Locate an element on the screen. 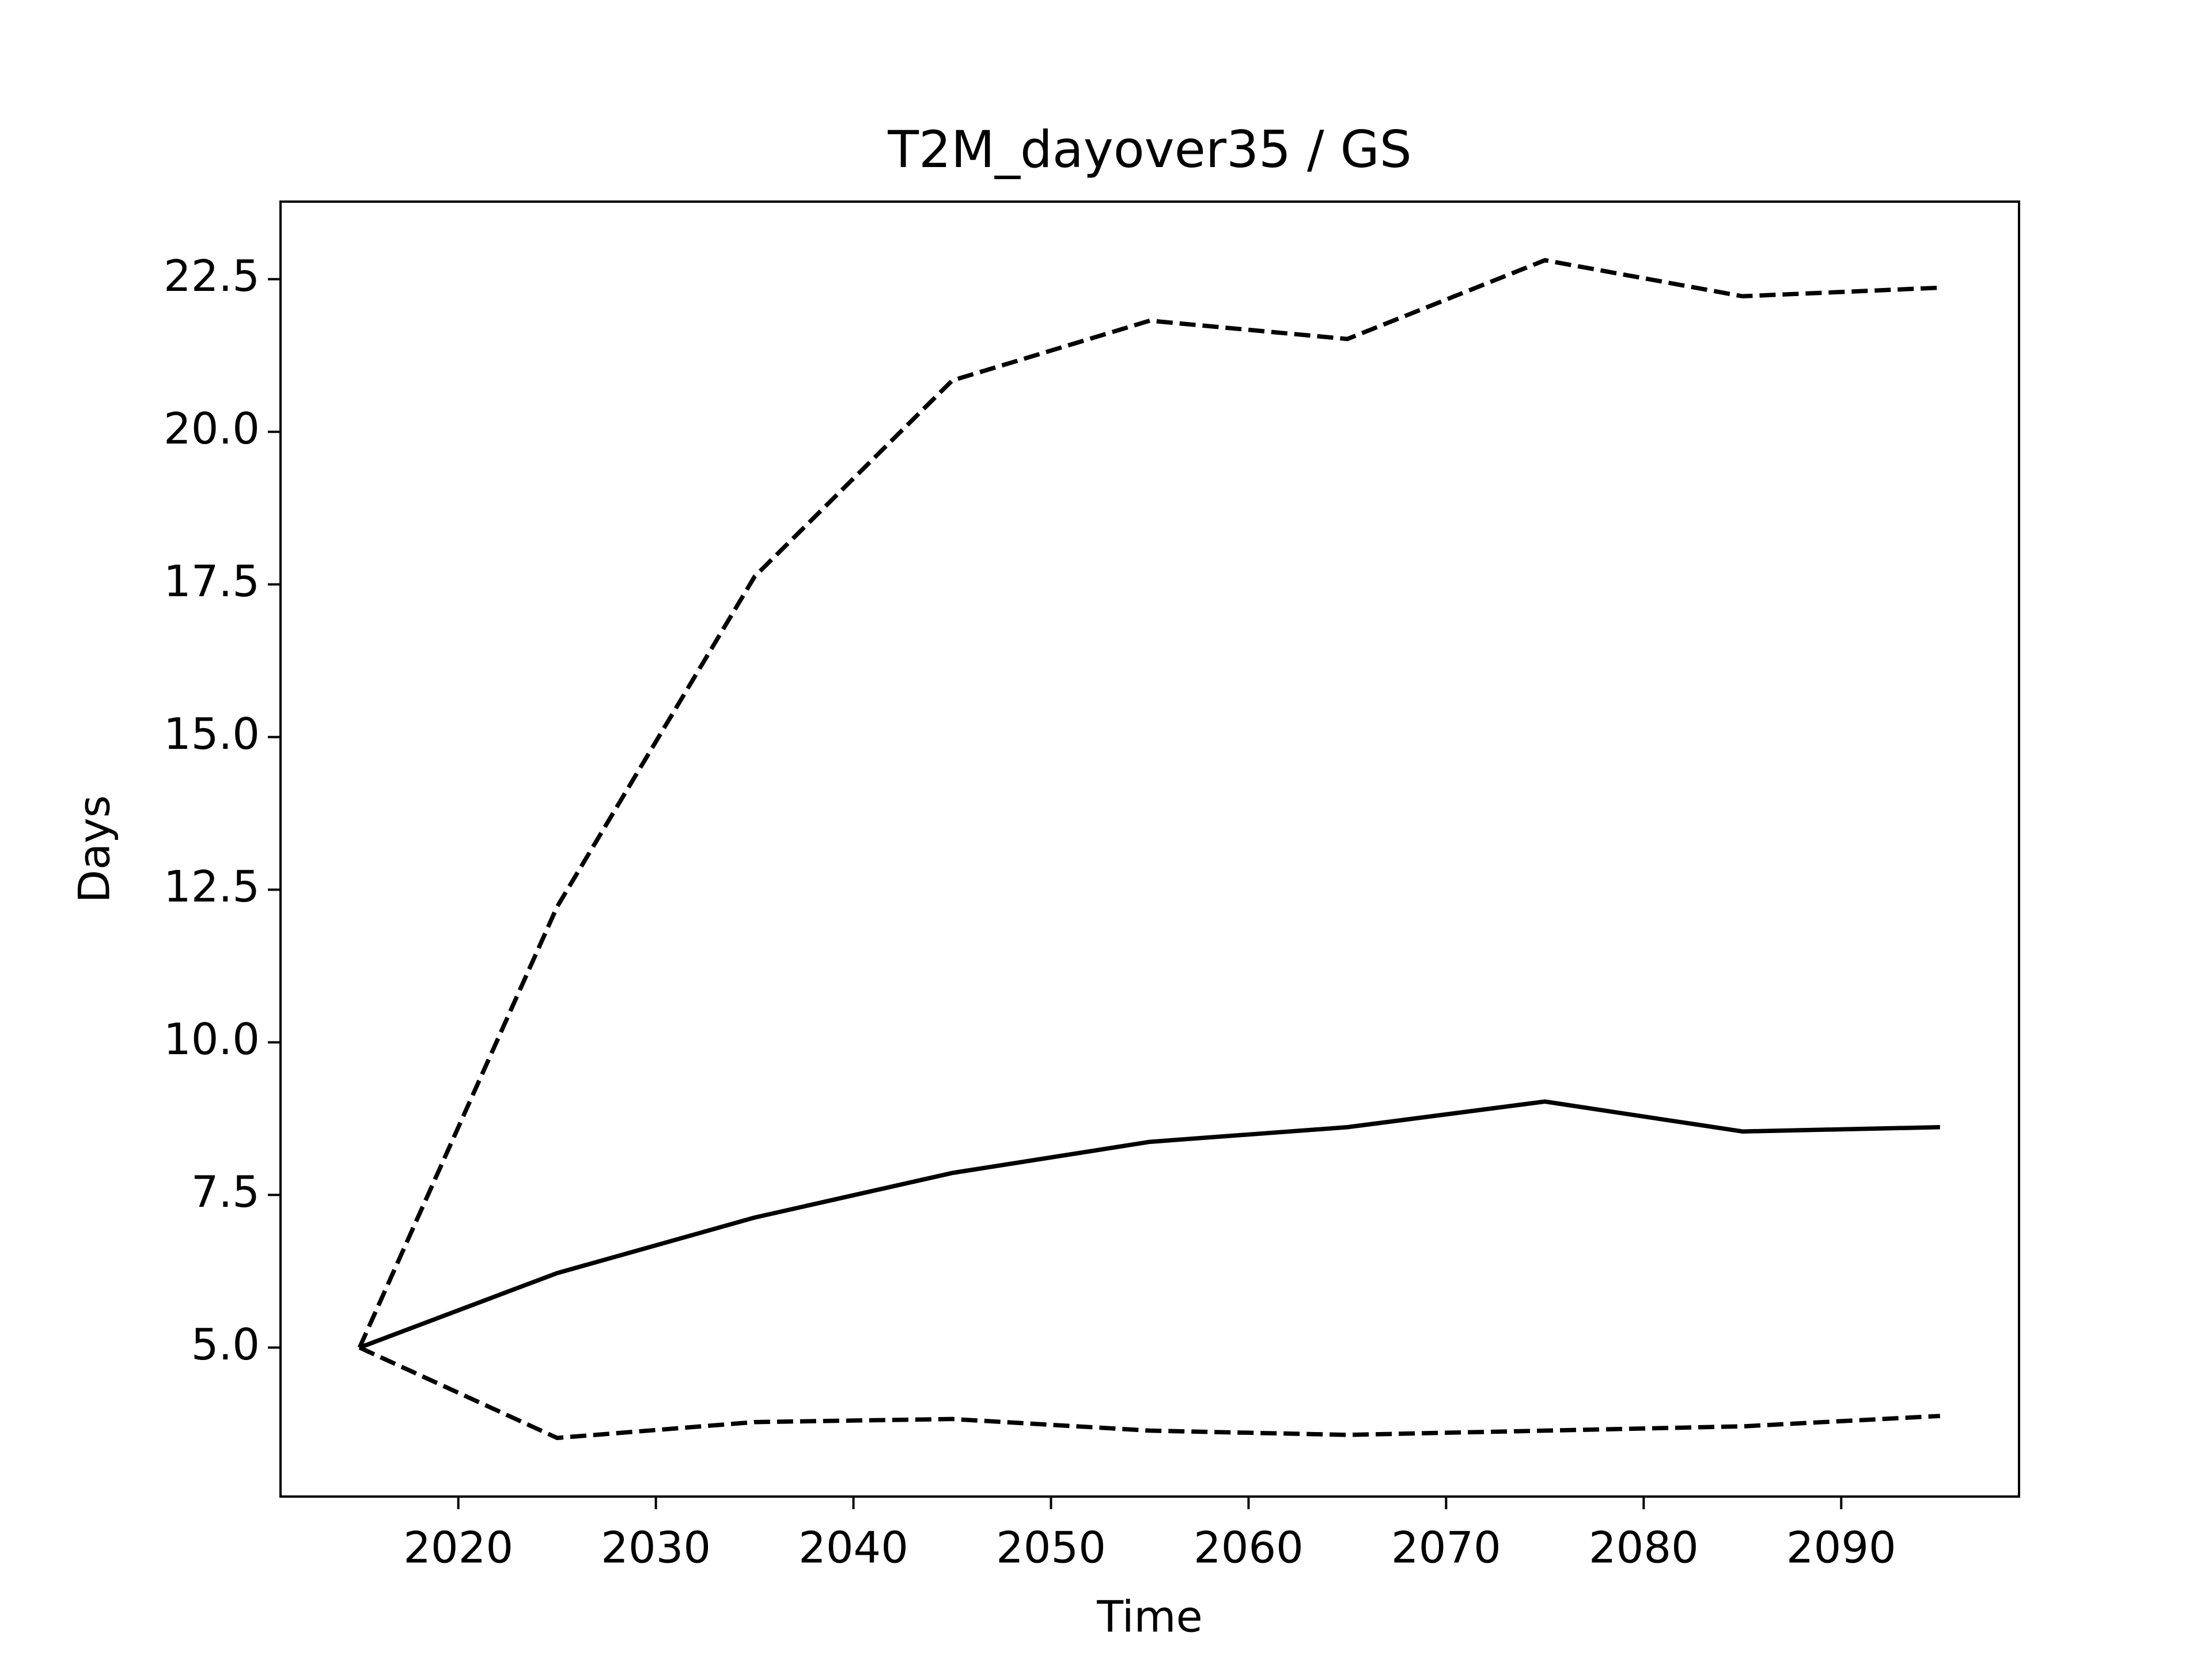 The width and height of the screenshot is (2212, 1659). x-tick-label: 2070 is located at coordinates (1446, 1547).